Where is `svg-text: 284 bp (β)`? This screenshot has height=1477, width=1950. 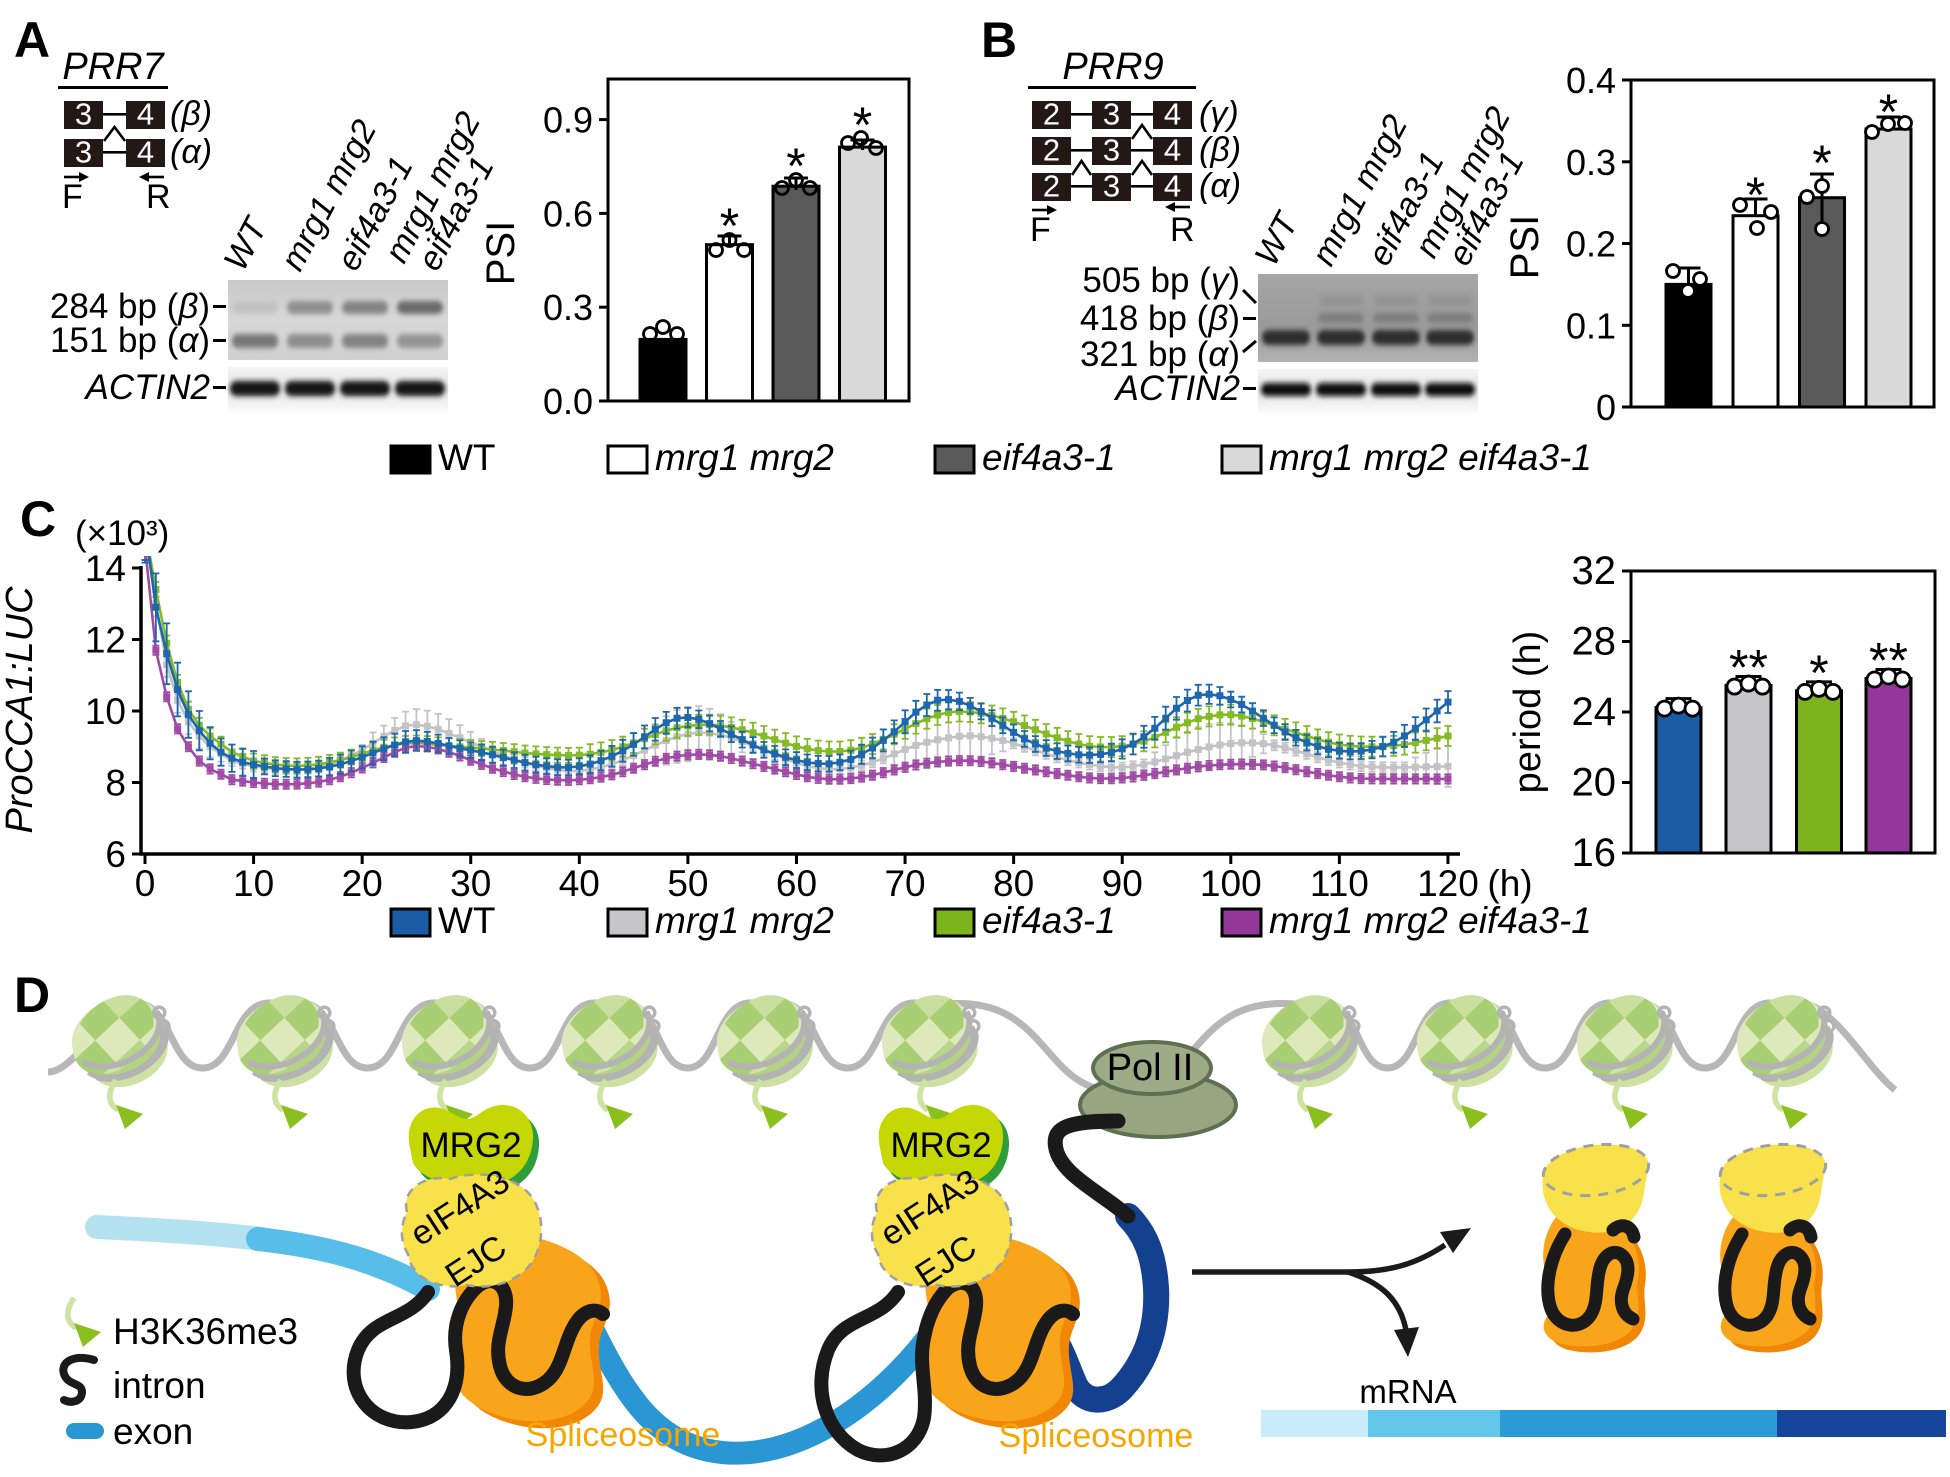
svg-text: 284 bp (β) is located at coordinates (130, 306).